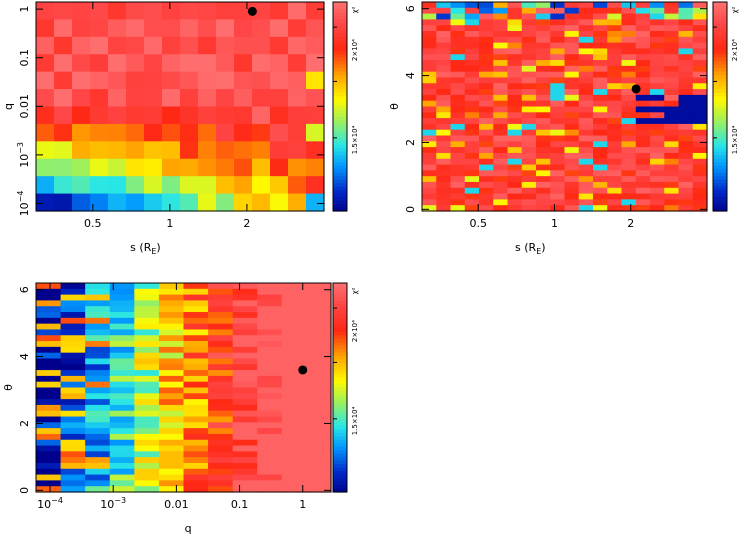 The width and height of the screenshot is (754, 537). Describe the element at coordinates (176, 504) in the screenshot. I see `x-tick-label: 0.01` at that location.